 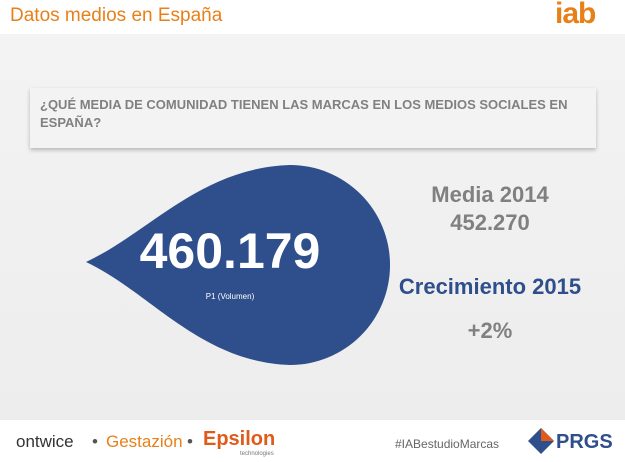 What do you see at coordinates (490, 222) in the screenshot?
I see `average-value: 452.270` at bounding box center [490, 222].